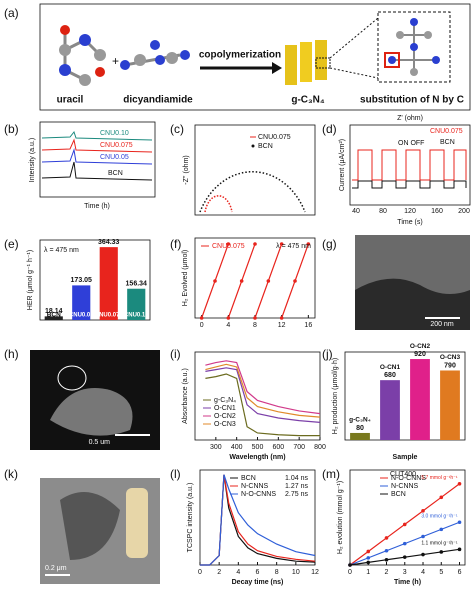 The width and height of the screenshot is (474, 589). I want to click on x-tick-label: 200, so click(464, 211).